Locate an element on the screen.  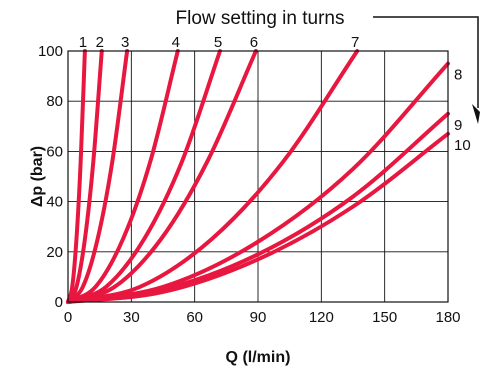
curve-label-8: 8 is located at coordinates (458, 75).